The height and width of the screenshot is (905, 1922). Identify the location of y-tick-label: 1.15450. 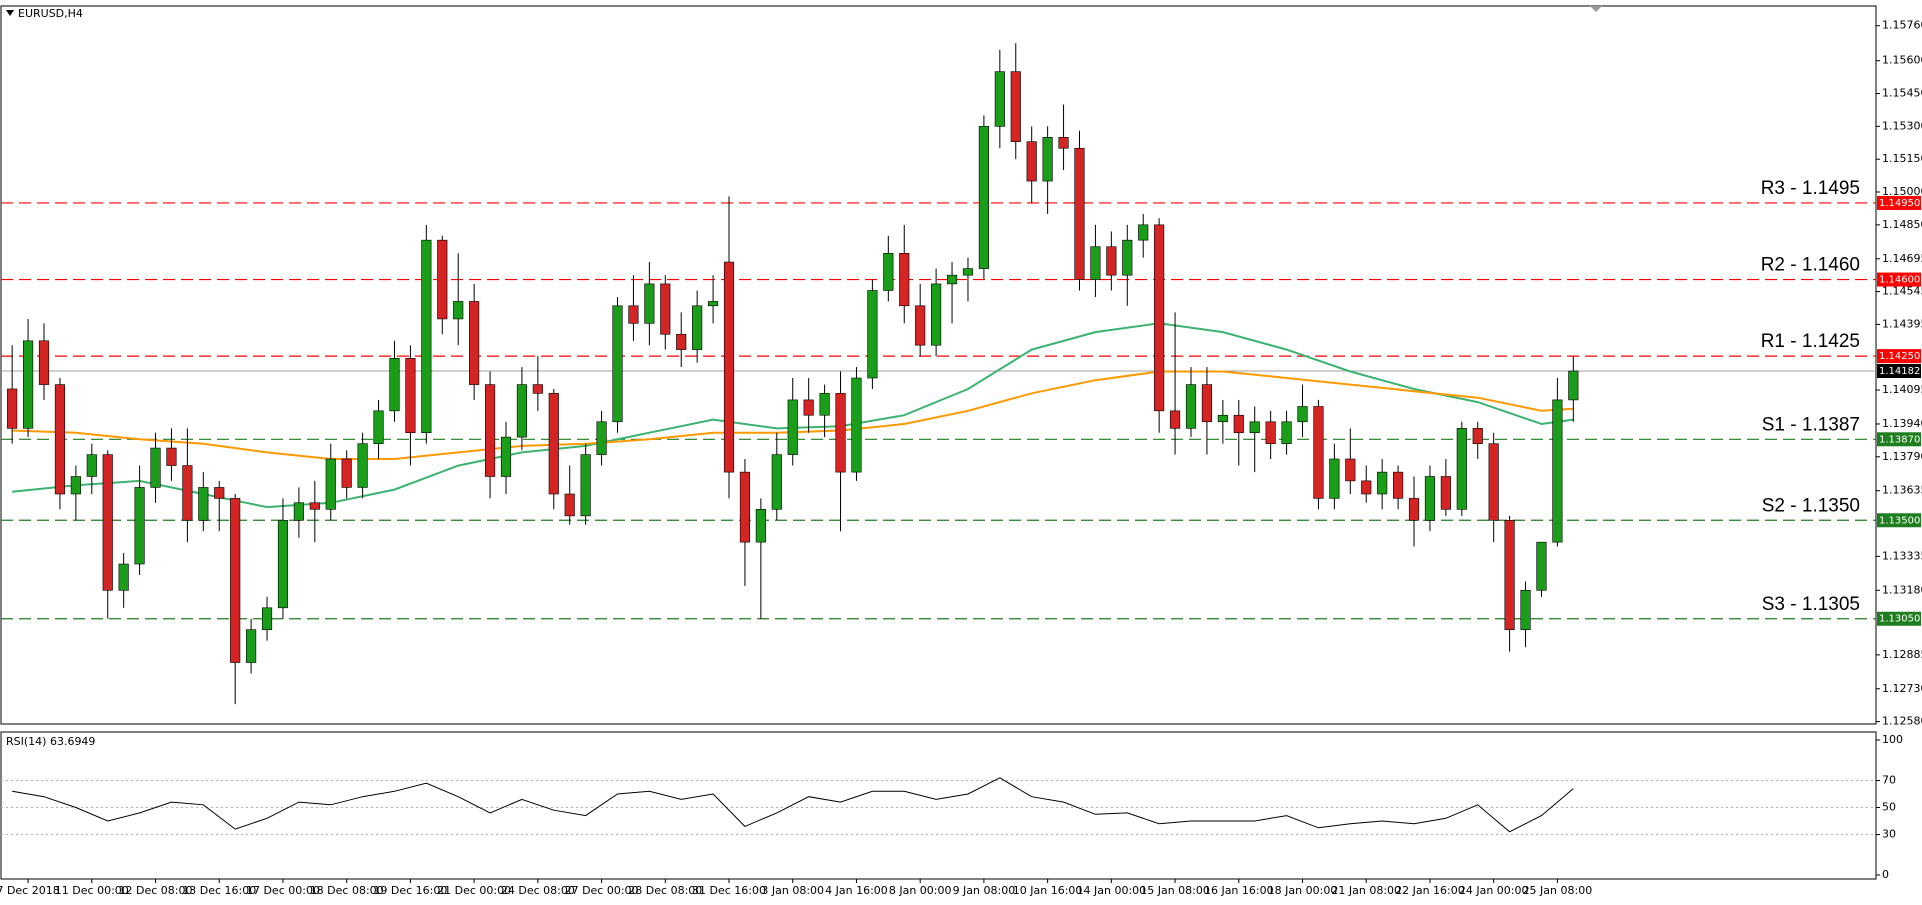
(1902, 93).